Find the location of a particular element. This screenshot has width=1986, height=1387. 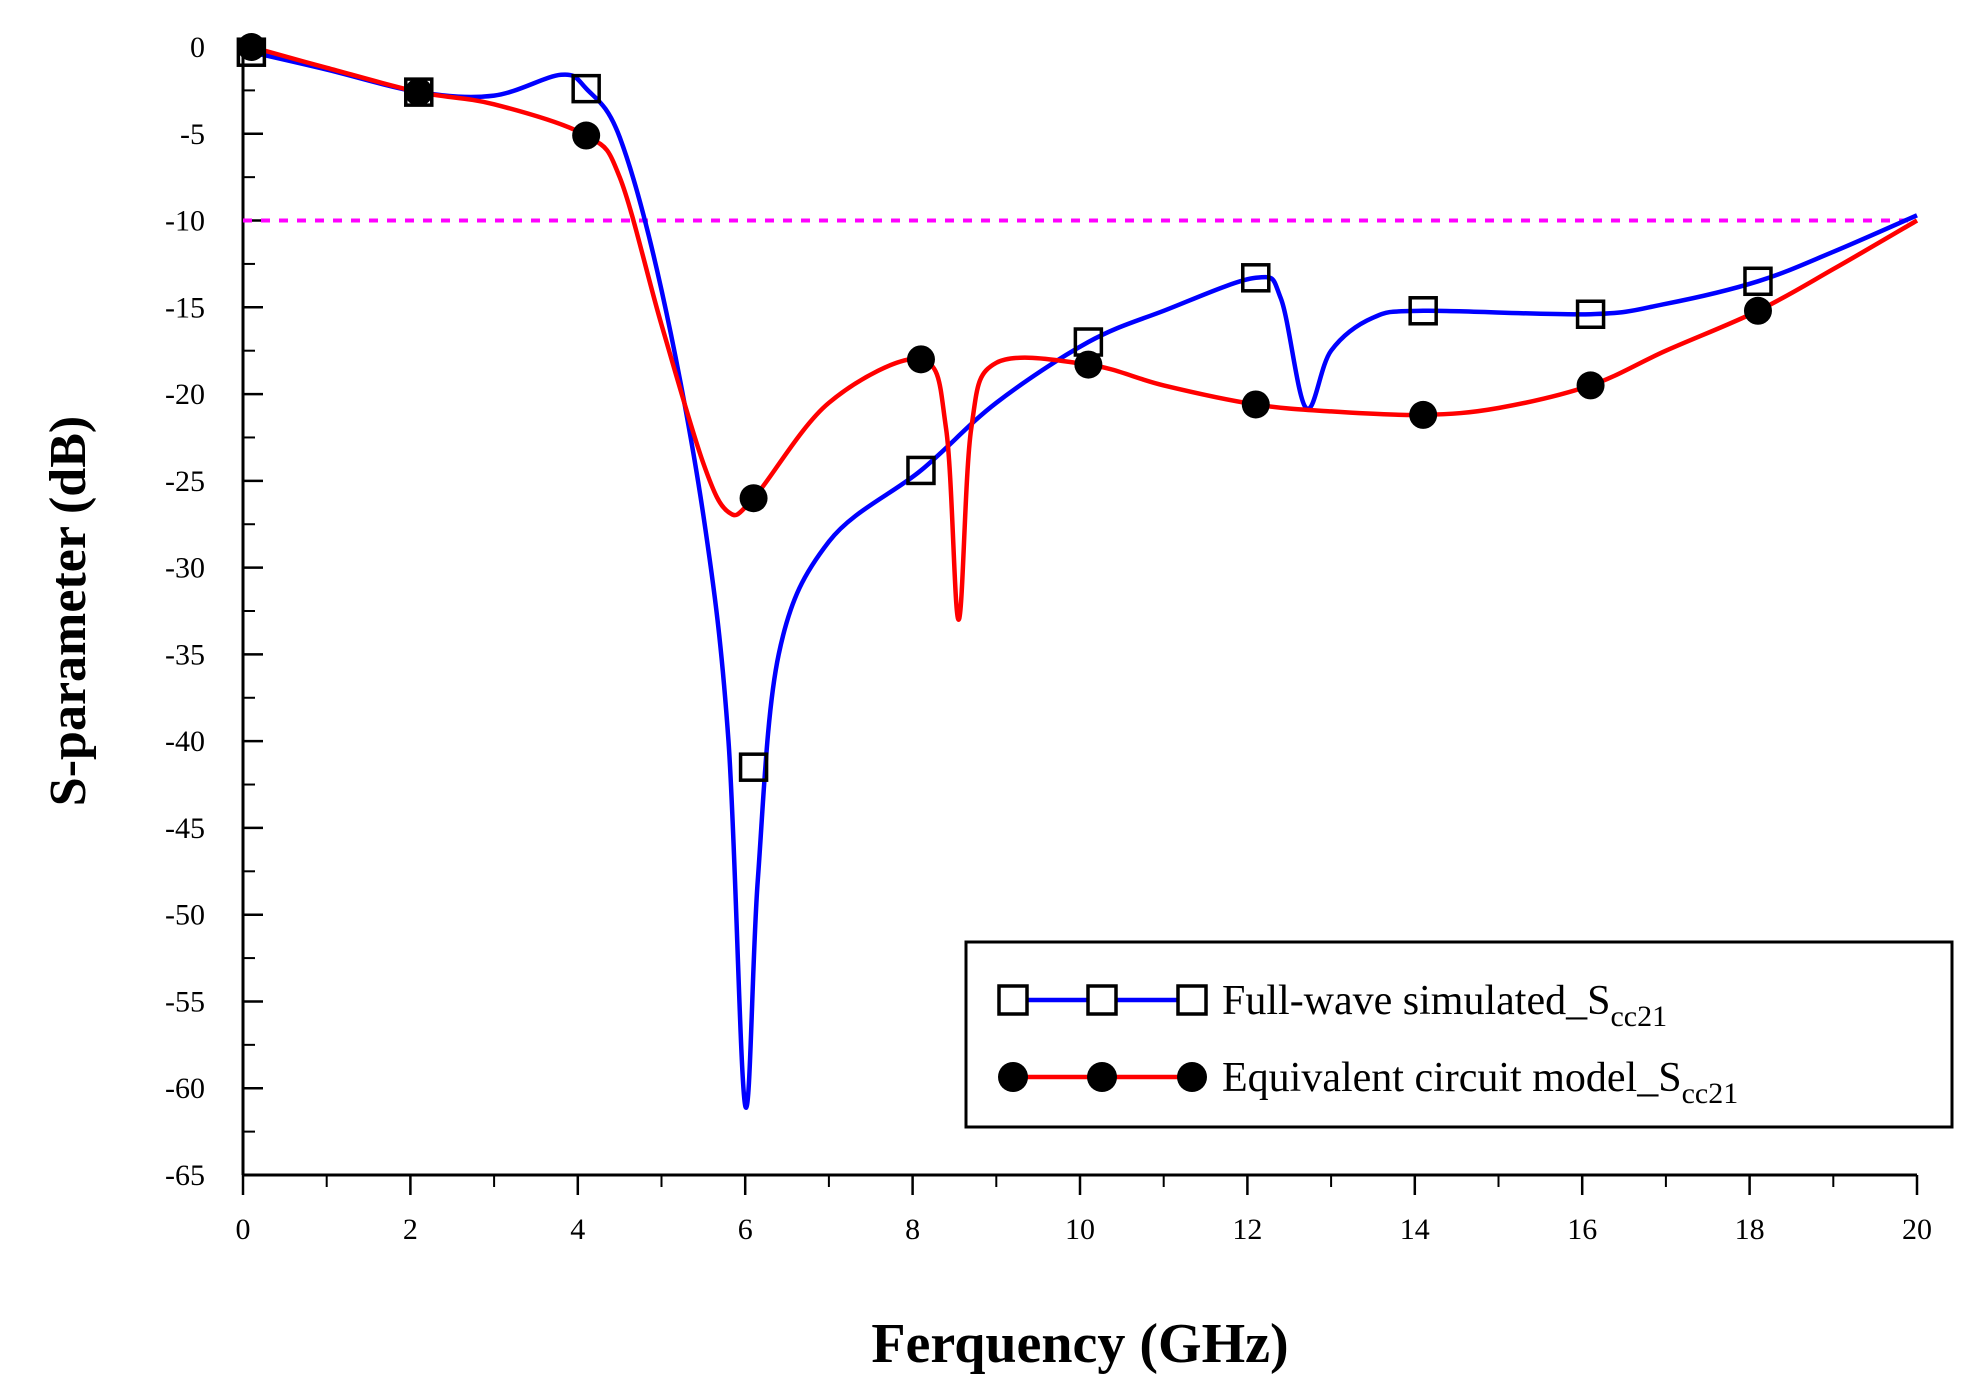

x-tick-label: 10 is located at coordinates (1080, 1229).